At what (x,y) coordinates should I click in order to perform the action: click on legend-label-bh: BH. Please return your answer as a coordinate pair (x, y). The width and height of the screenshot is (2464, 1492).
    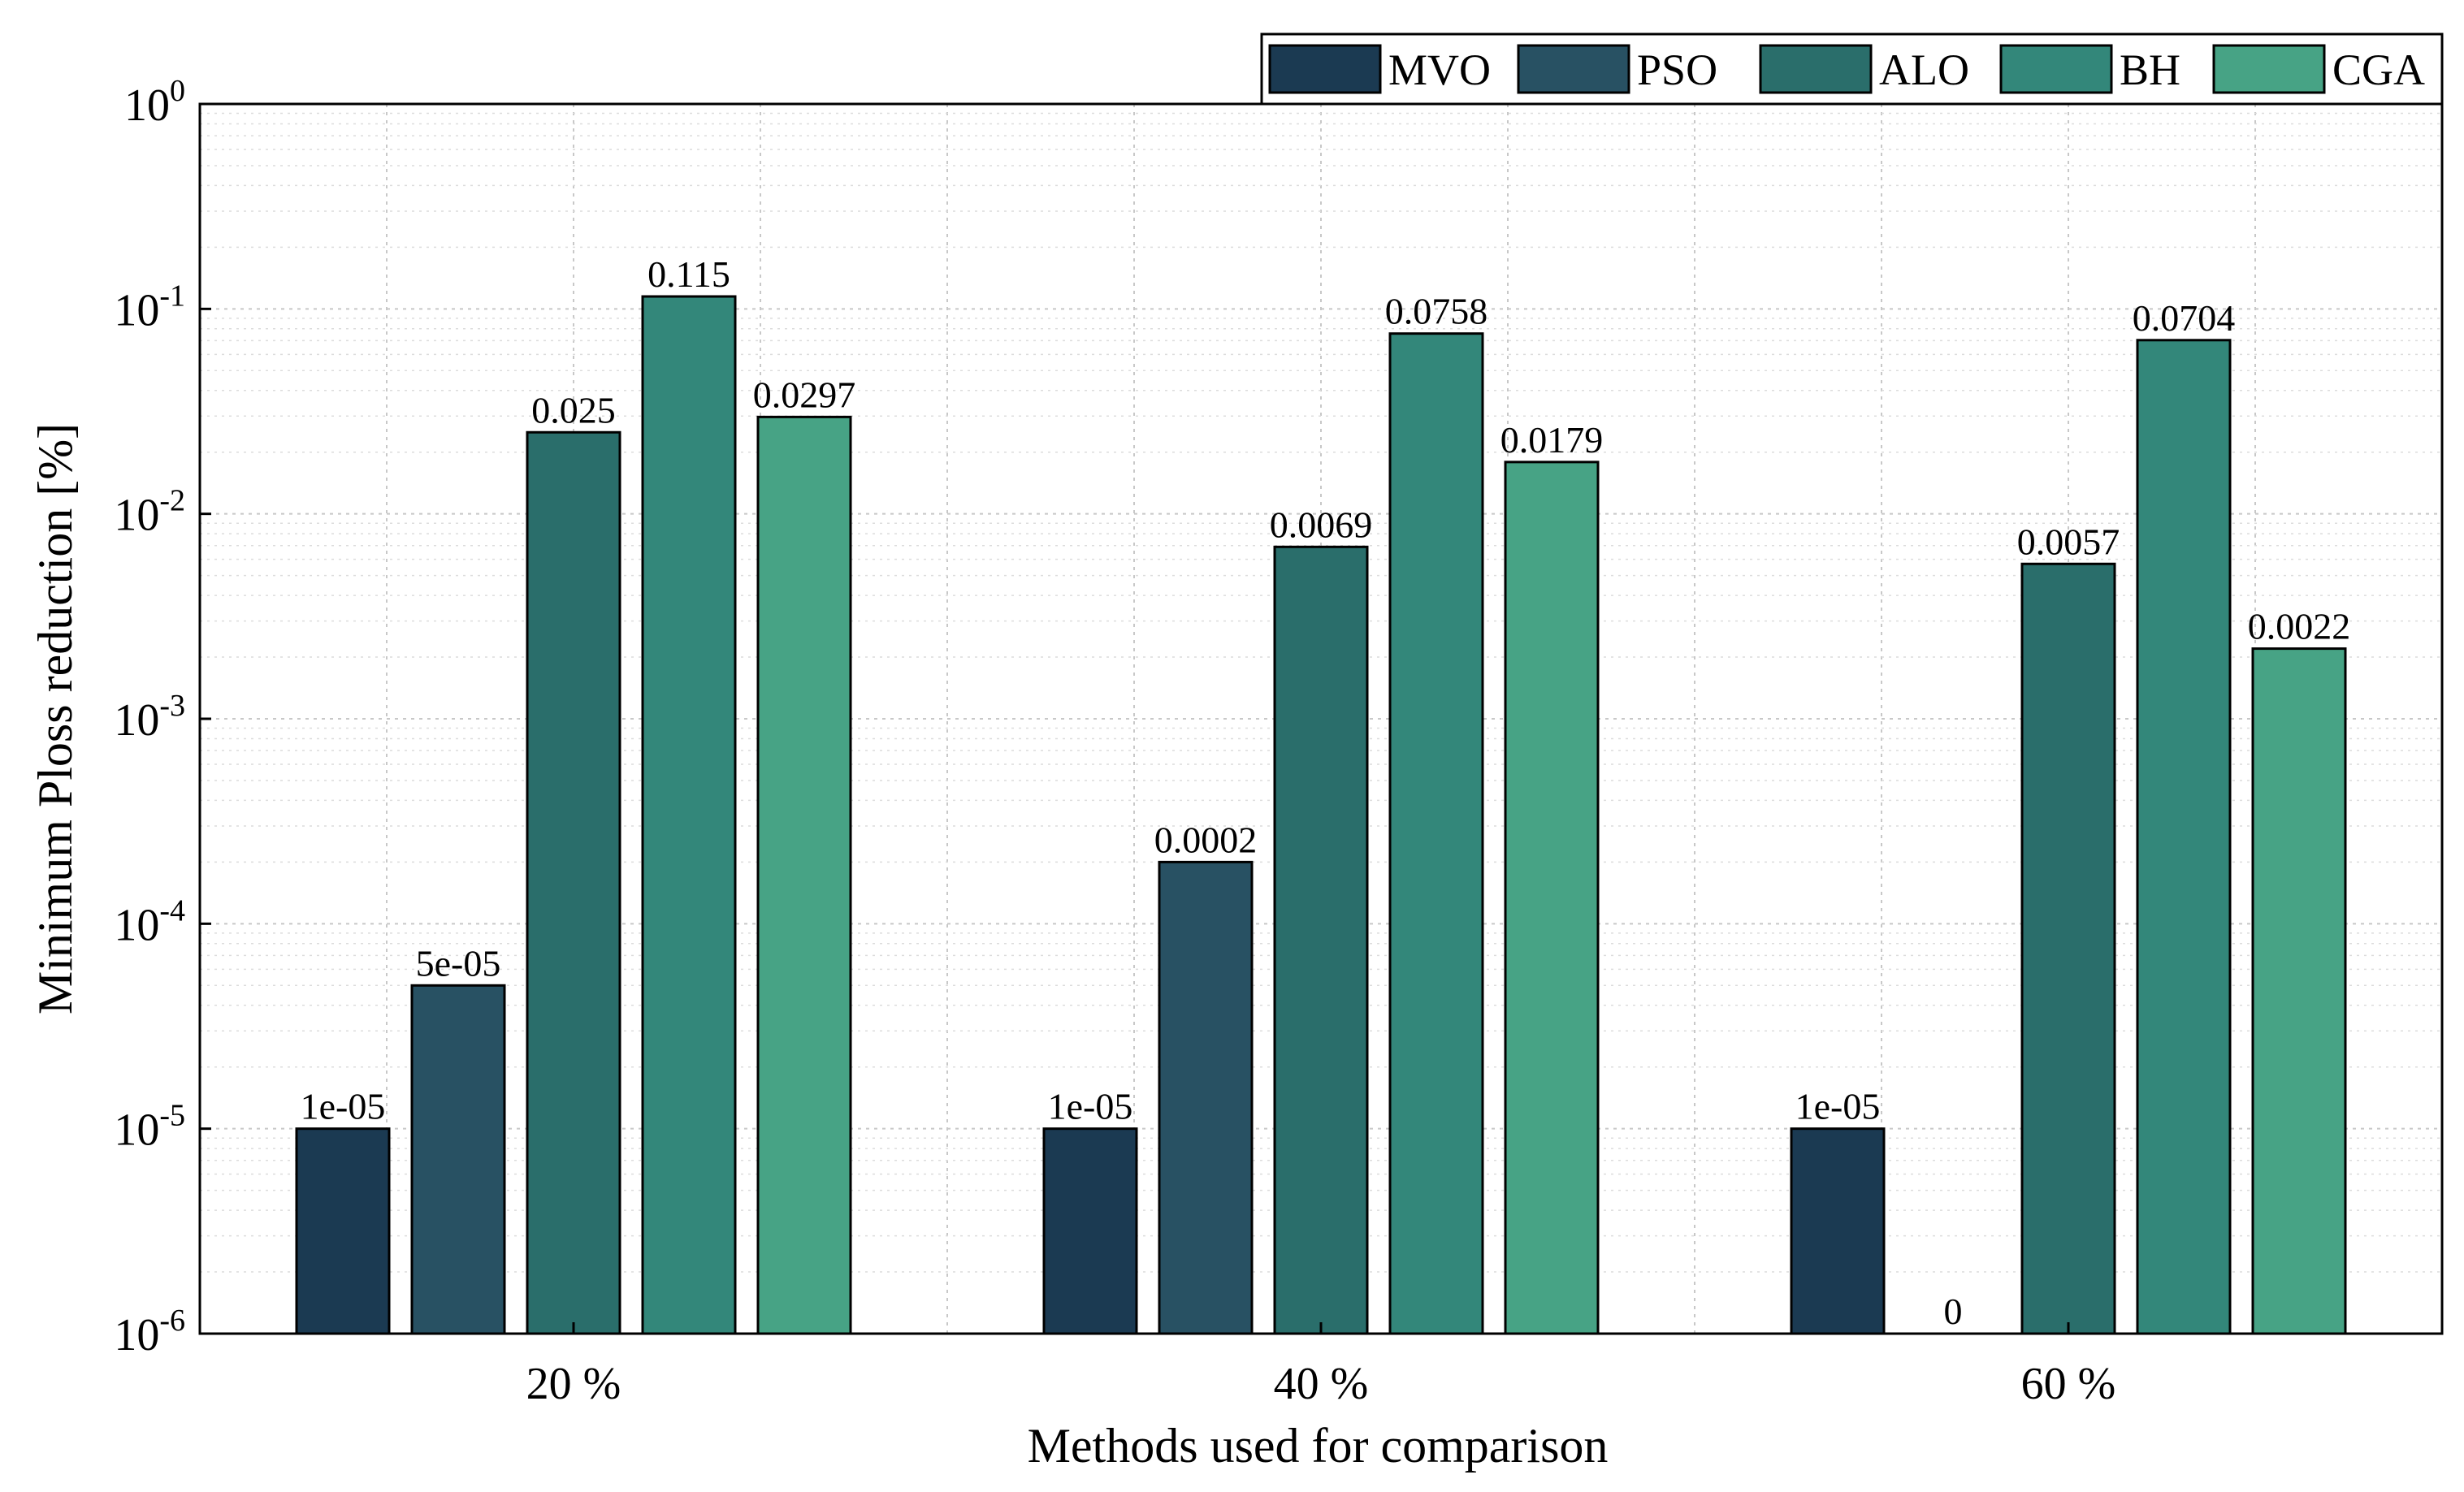
    Looking at the image, I should click on (2150, 69).